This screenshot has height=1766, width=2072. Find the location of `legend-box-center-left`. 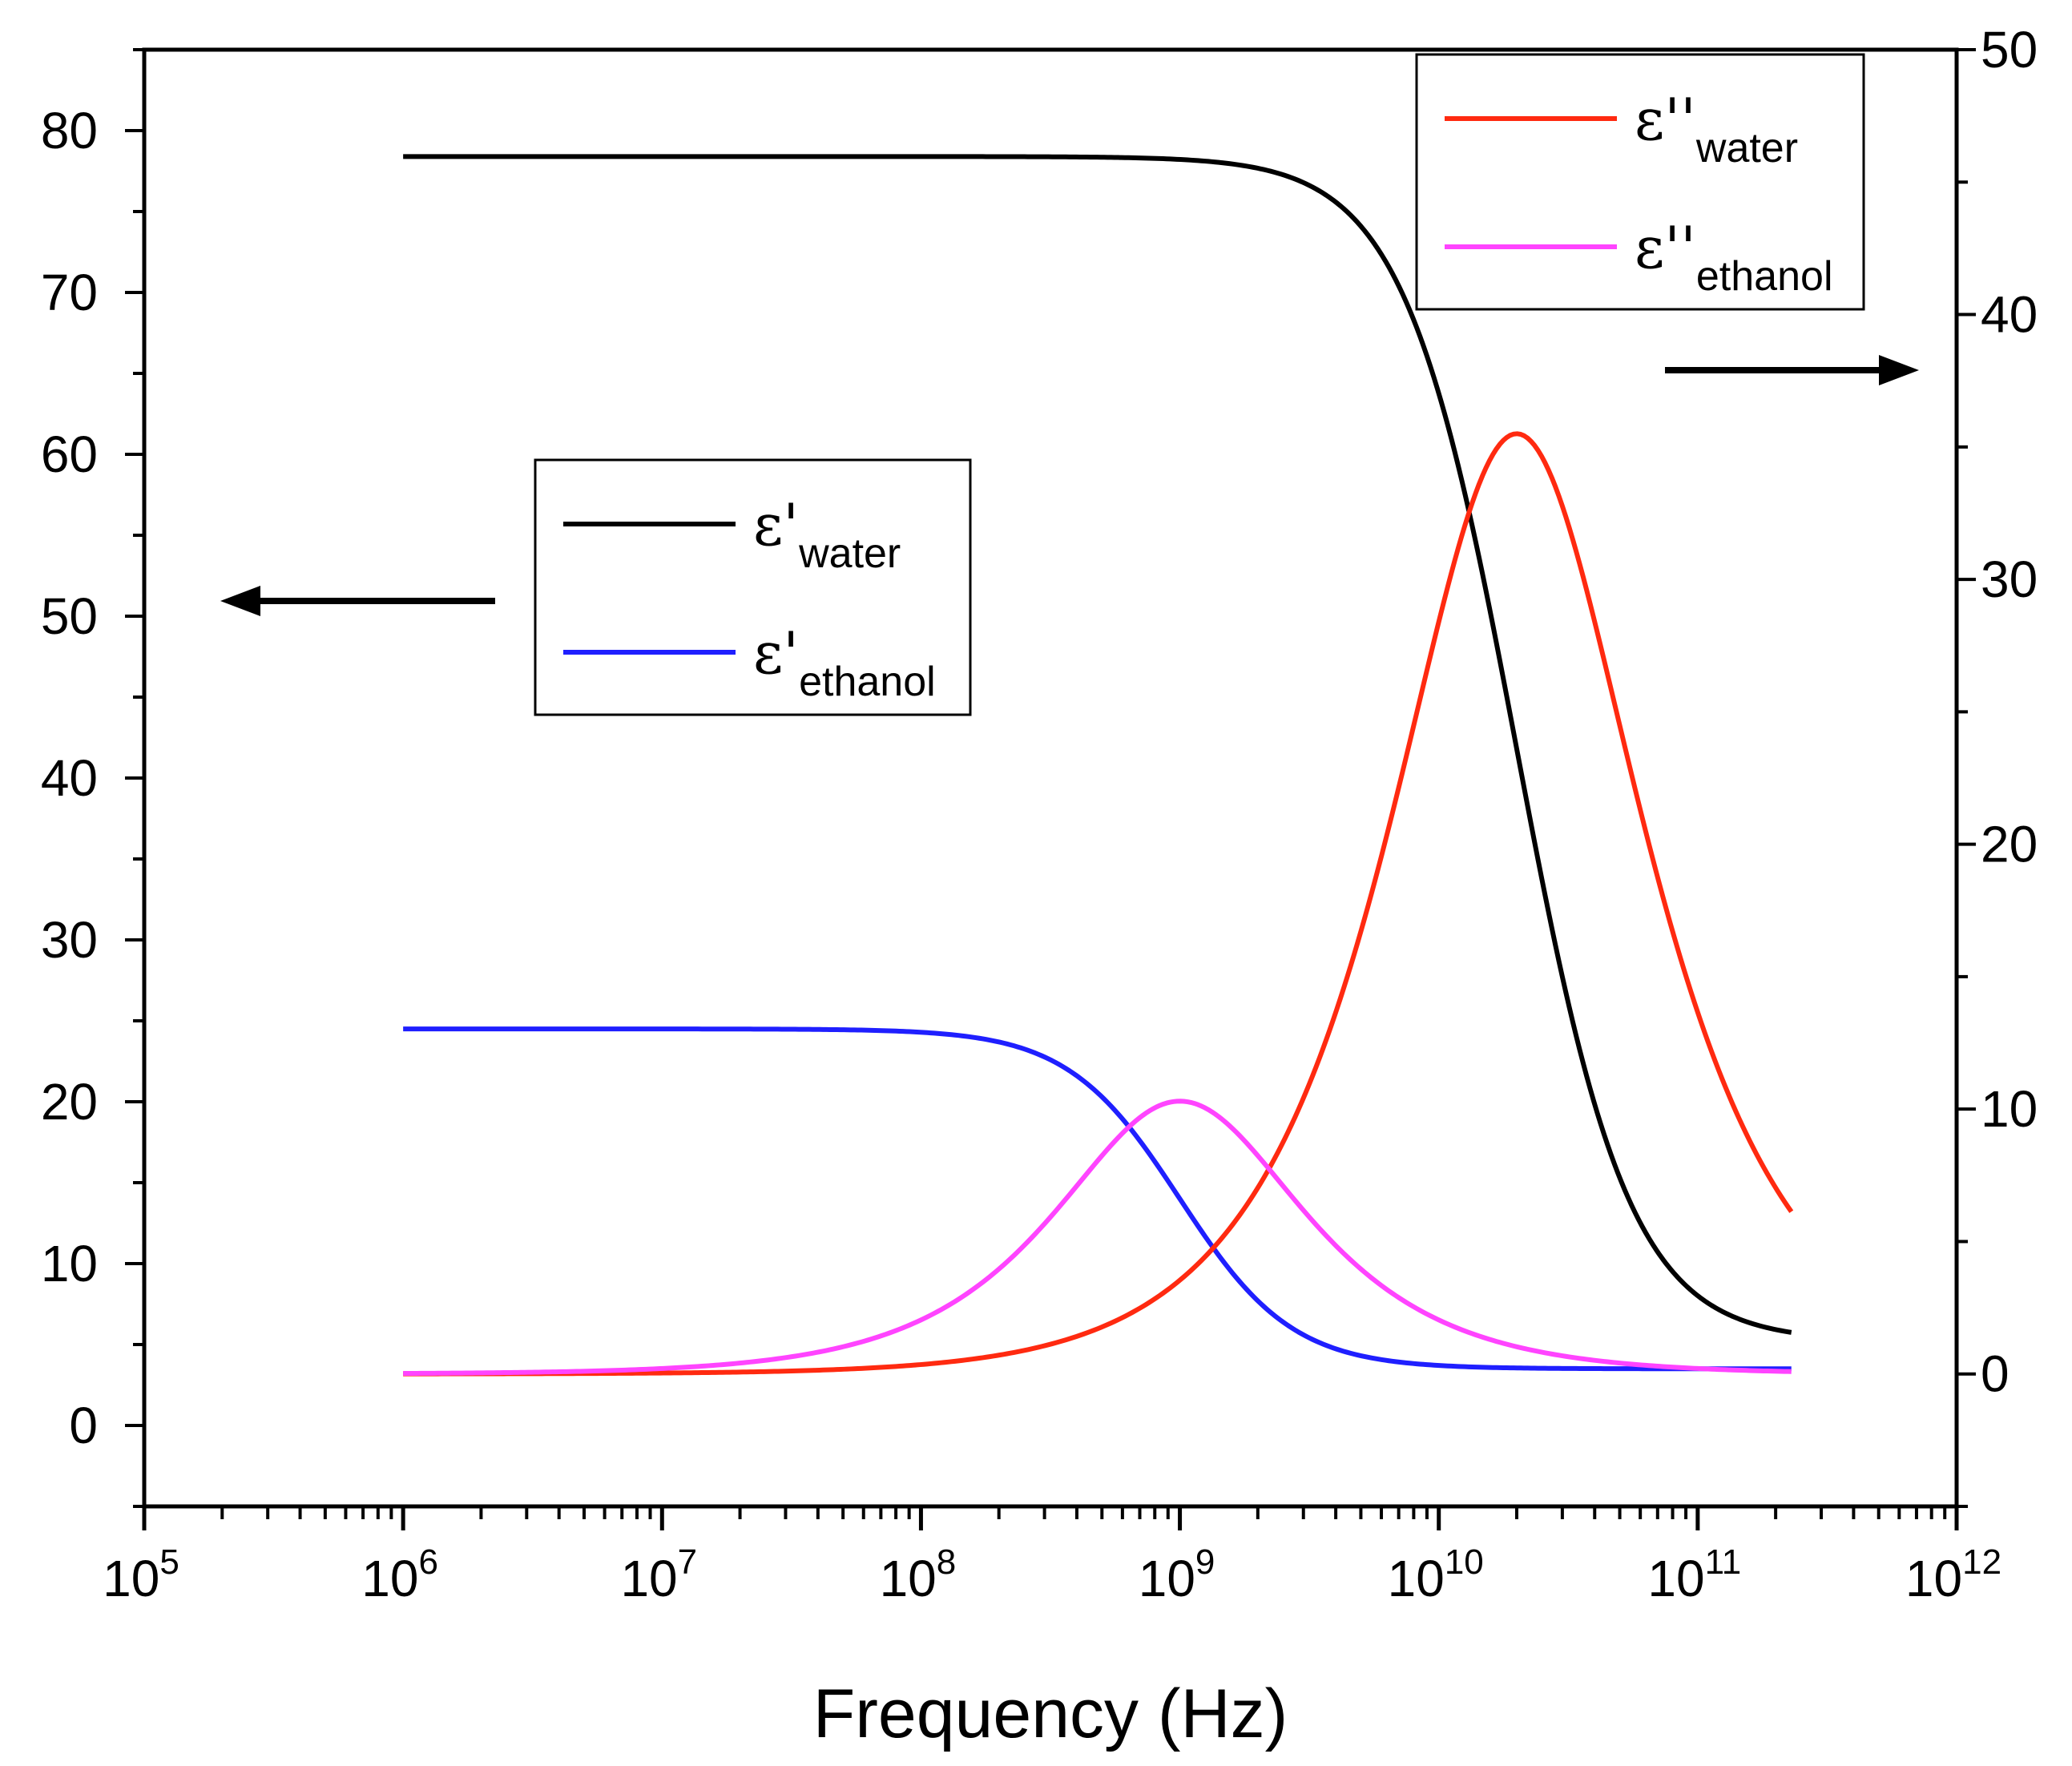

legend-box-center-left is located at coordinates (753, 587).